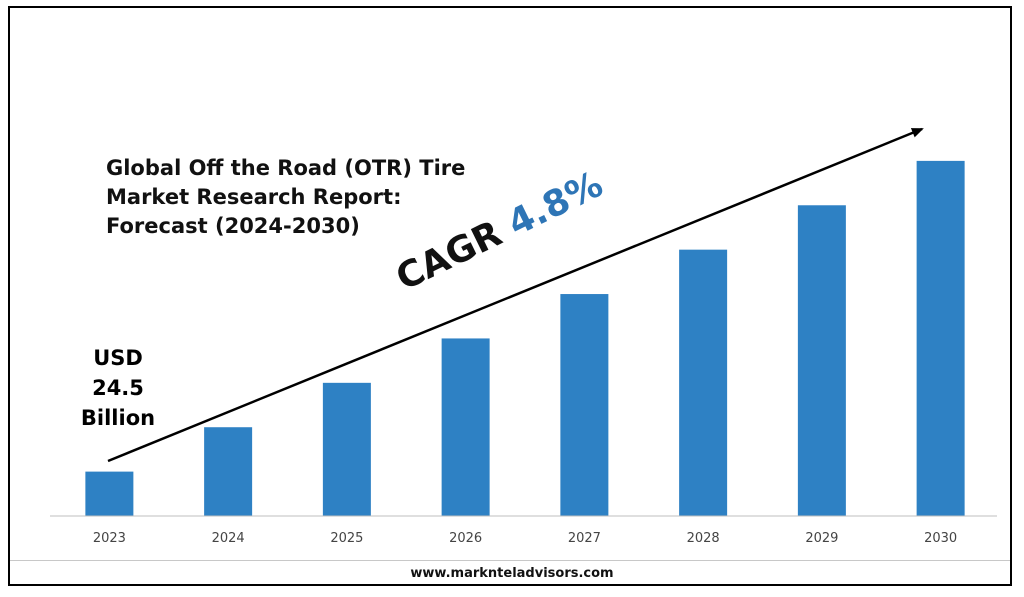  Describe the element at coordinates (512, 573) in the screenshot. I see `footer-url: www.marknteladvisors.com` at that location.